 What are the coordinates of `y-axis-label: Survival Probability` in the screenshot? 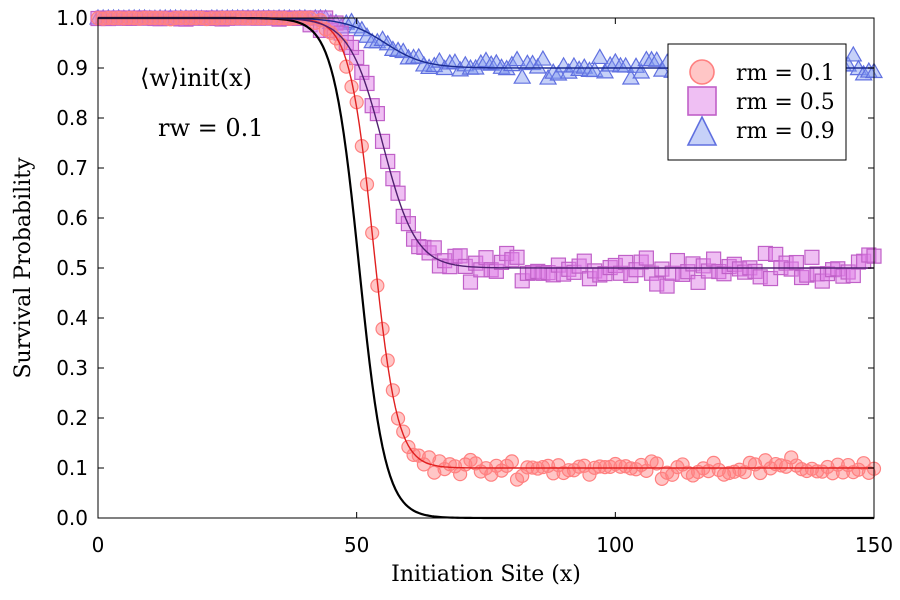 It's located at (23, 268).